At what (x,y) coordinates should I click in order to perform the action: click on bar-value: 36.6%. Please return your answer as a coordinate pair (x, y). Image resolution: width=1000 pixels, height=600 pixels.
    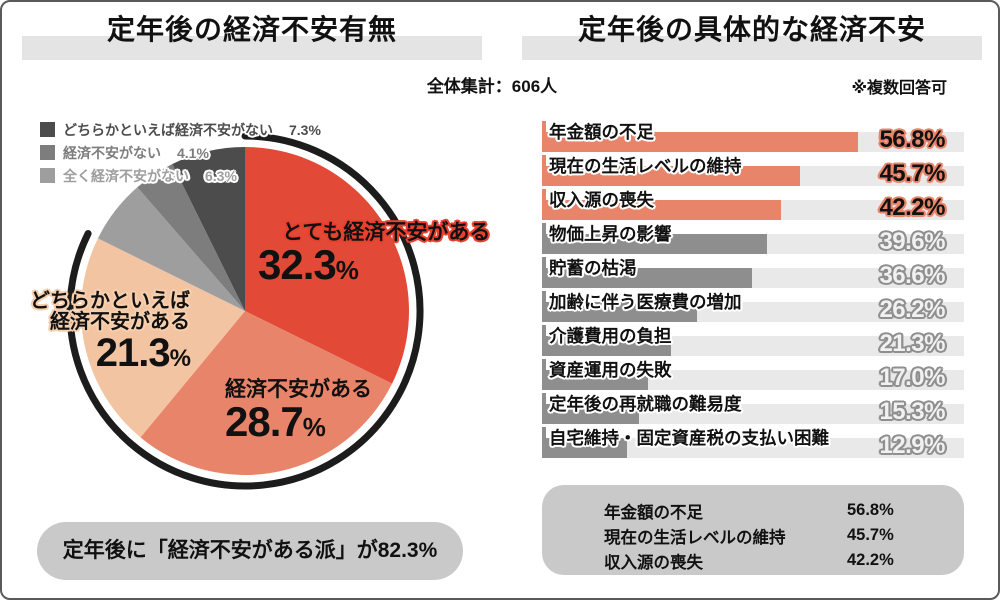
    Looking at the image, I should click on (912, 275).